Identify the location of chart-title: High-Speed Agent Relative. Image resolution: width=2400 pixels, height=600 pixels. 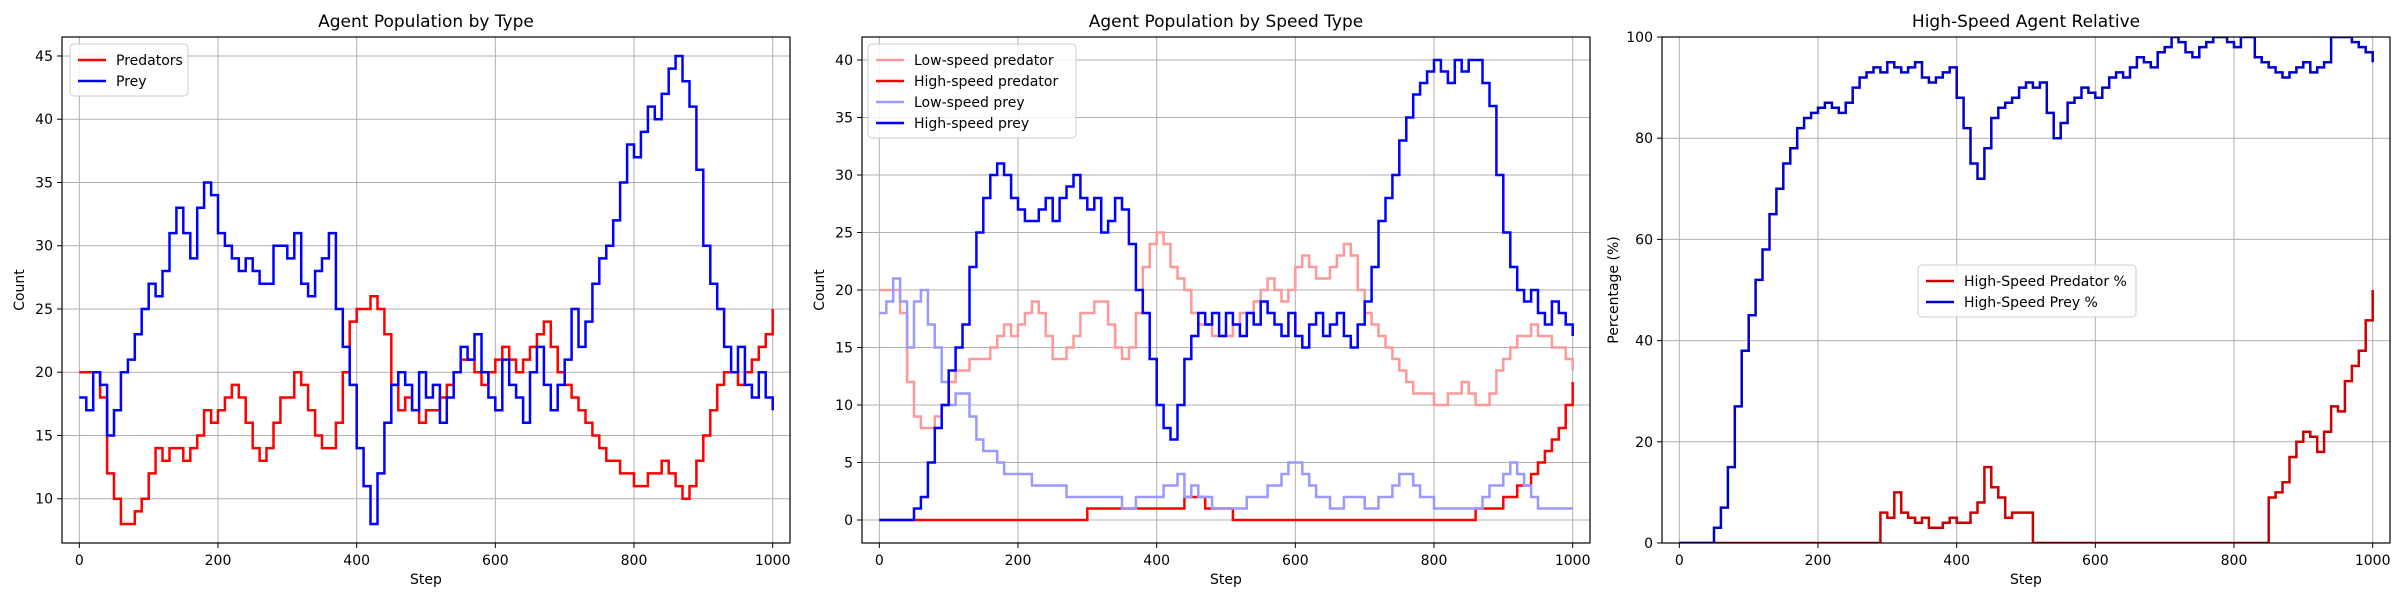
(2026, 22).